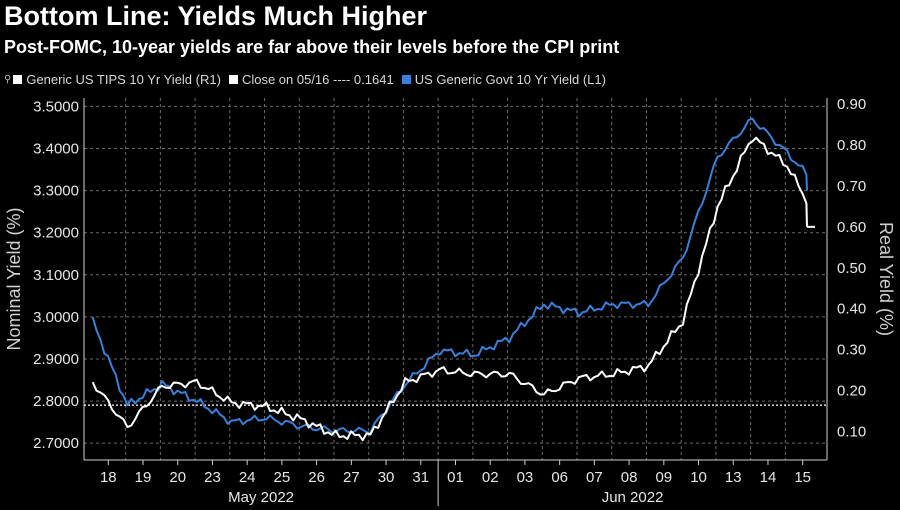  I want to click on y-tick-label-right: 0.30, so click(851, 350).